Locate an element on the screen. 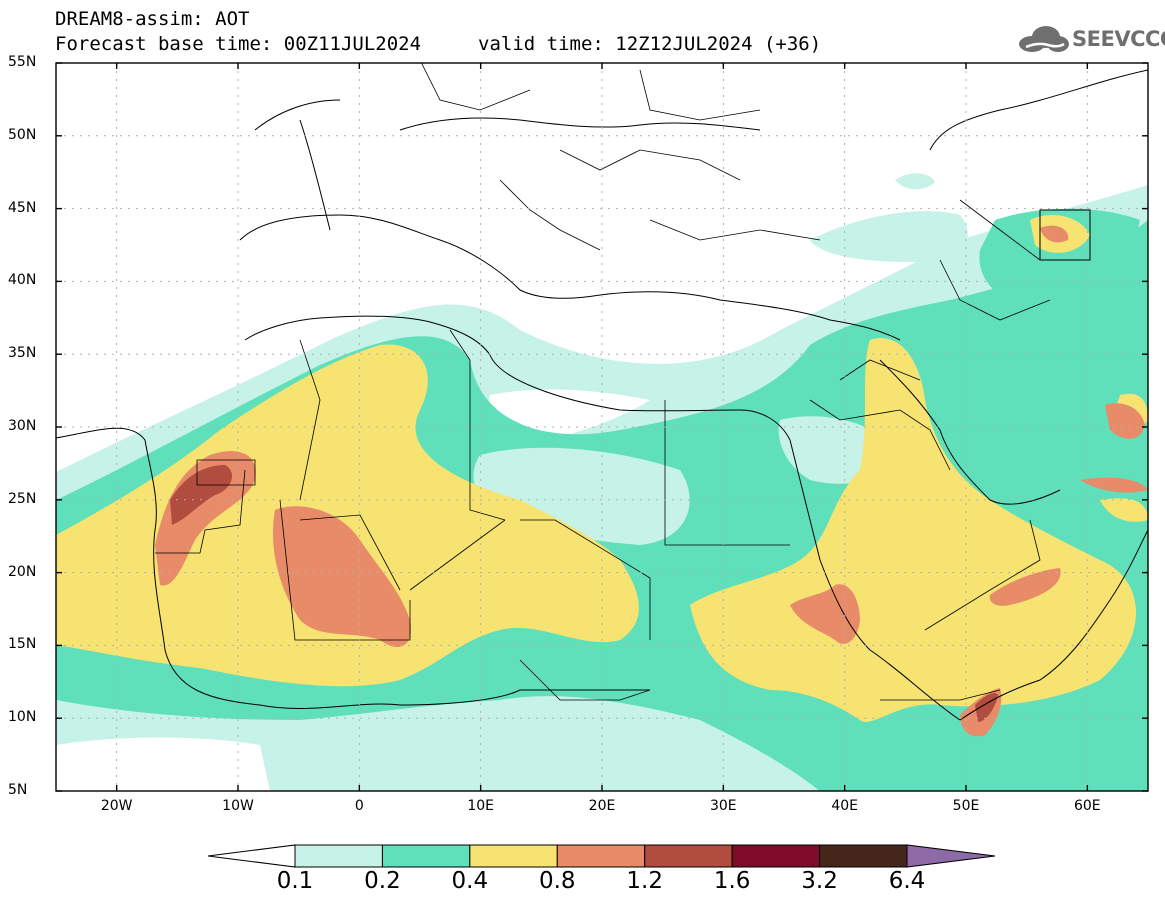  lon-tick-label: 40E is located at coordinates (844, 806).